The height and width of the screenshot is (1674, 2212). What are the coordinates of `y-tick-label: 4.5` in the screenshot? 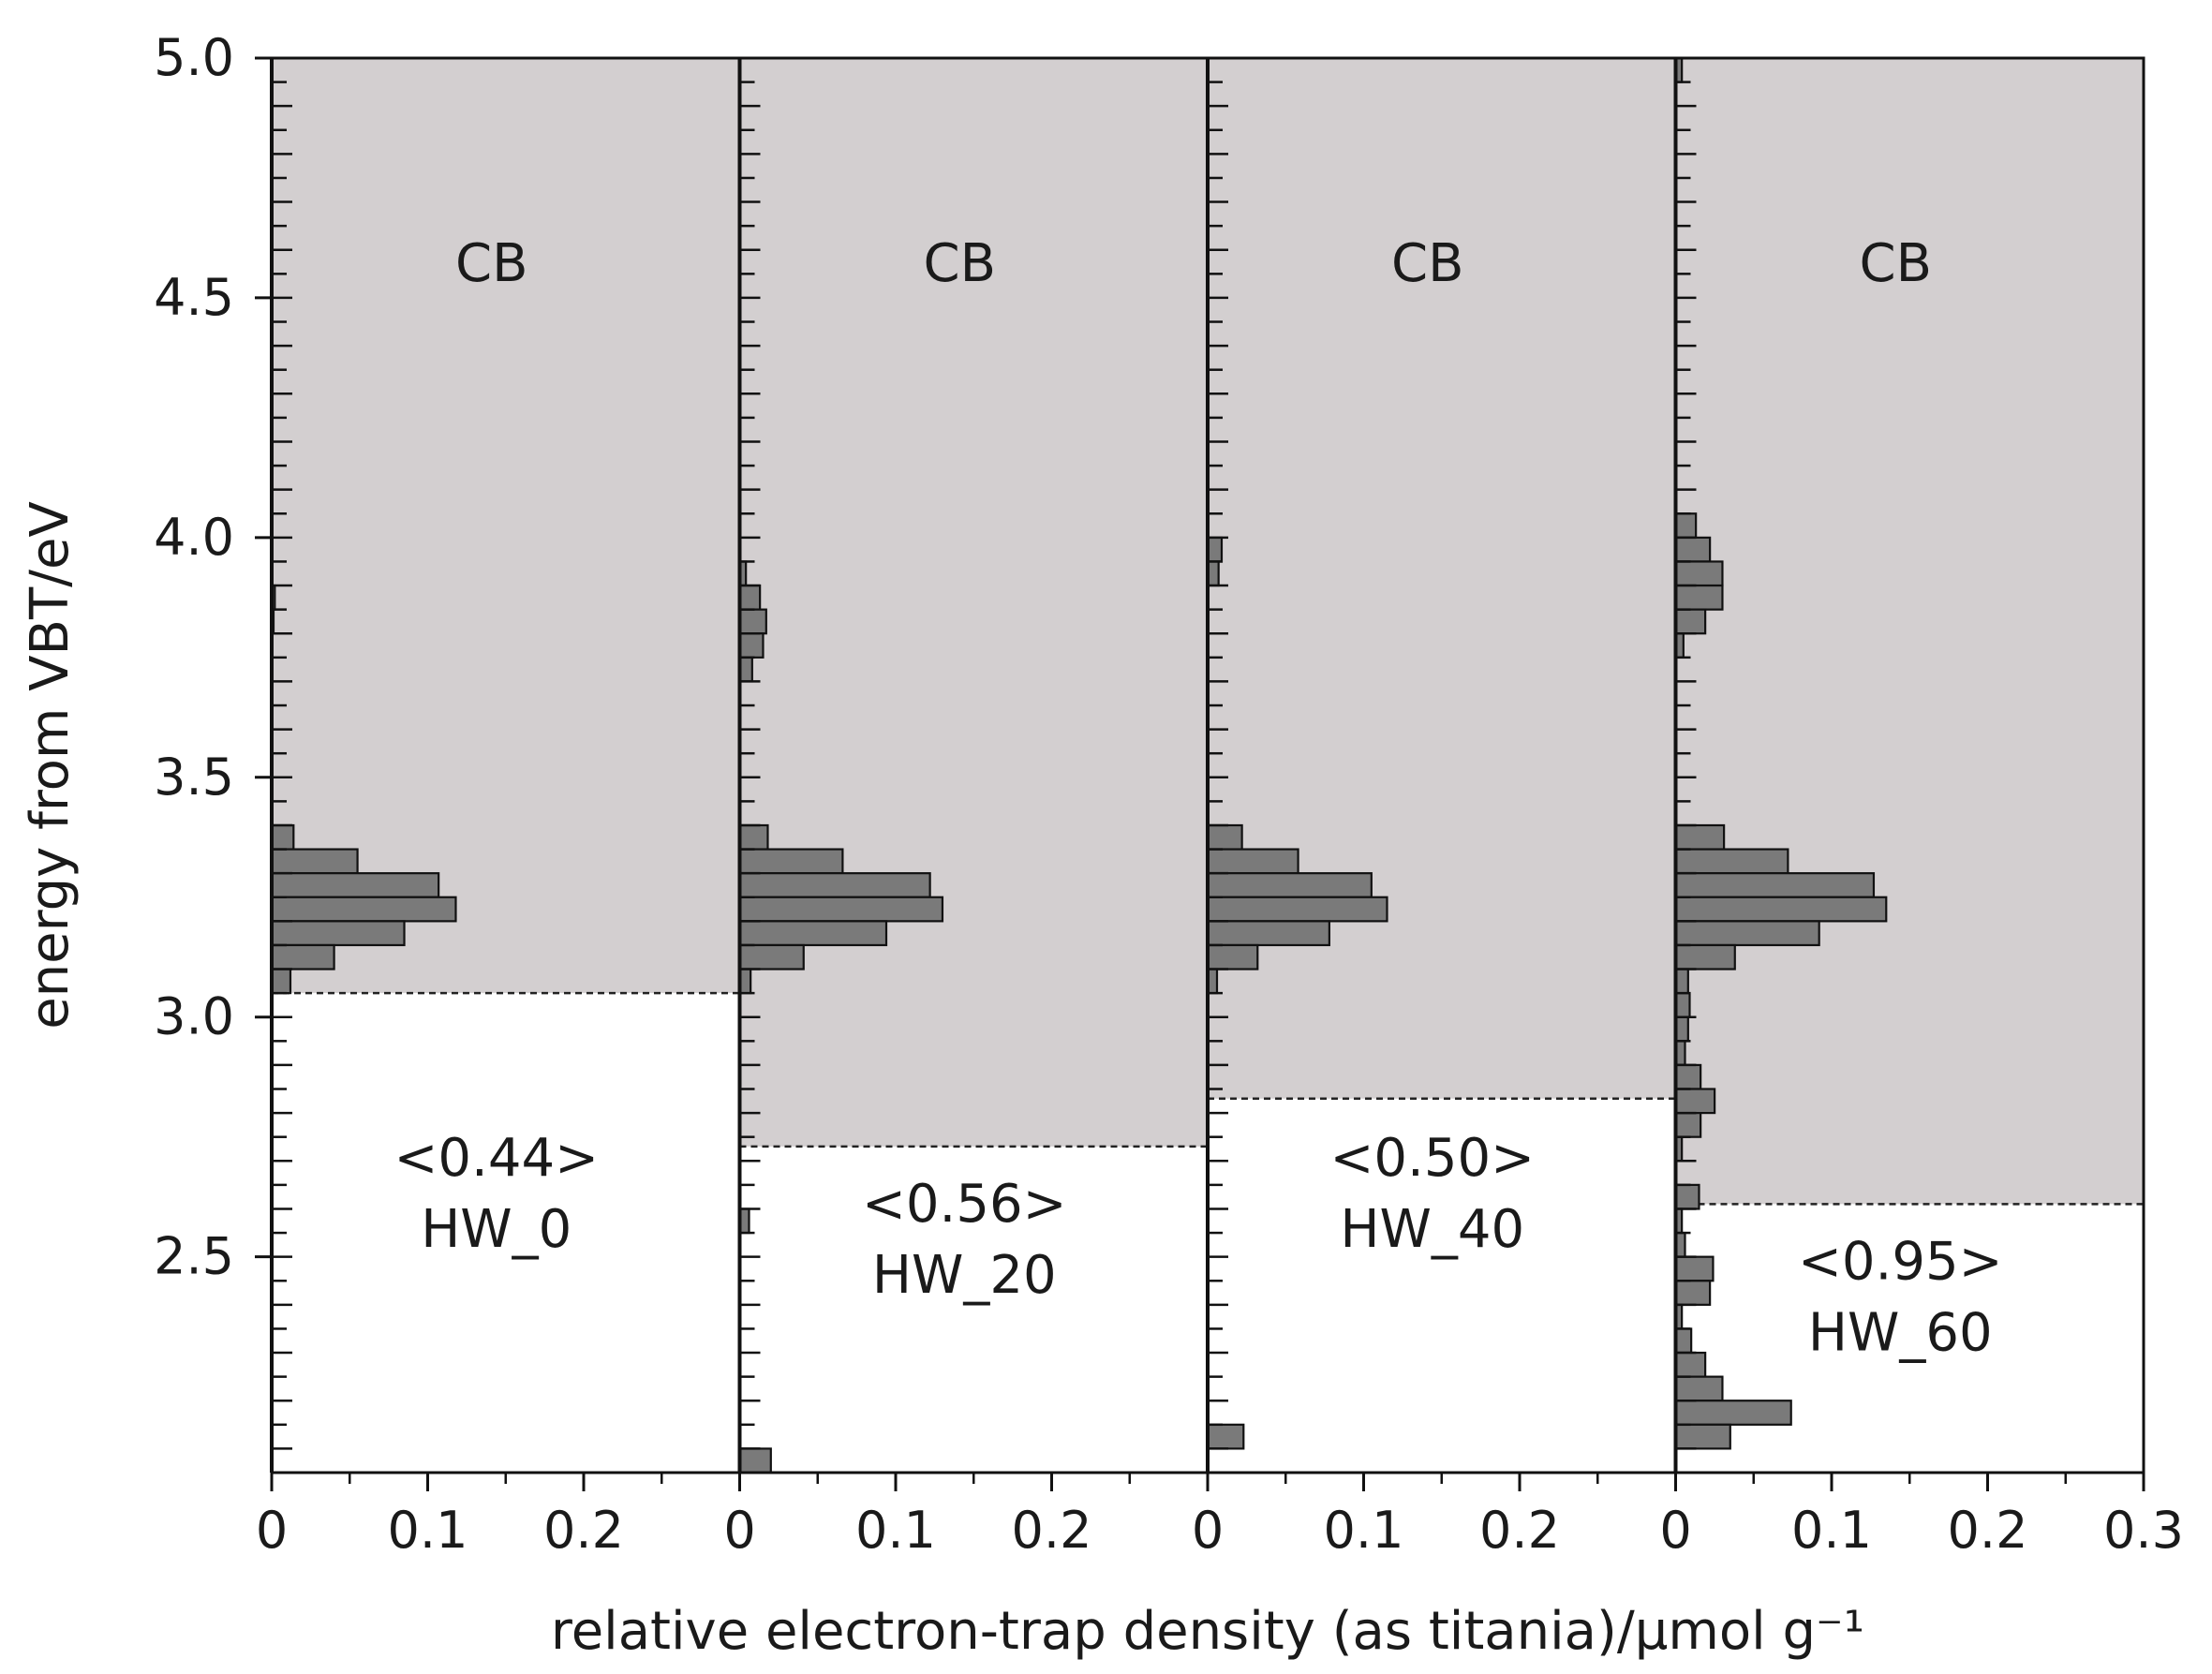 It's located at (194, 297).